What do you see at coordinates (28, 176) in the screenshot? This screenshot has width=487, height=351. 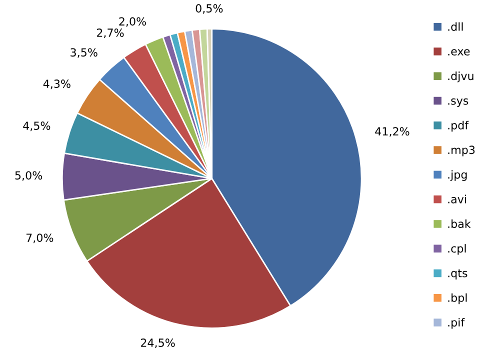 I see `data-label: 5,0%` at bounding box center [28, 176].